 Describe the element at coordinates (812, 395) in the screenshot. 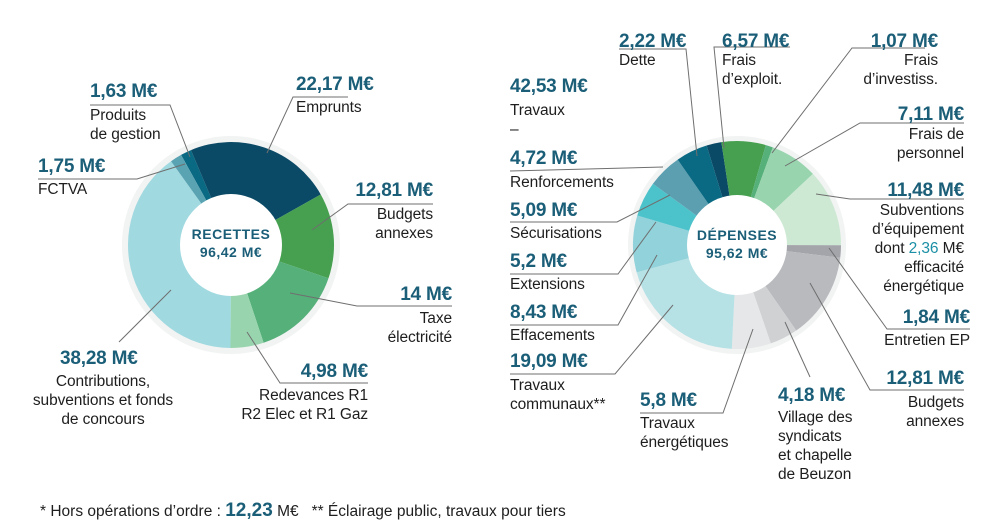

I see `value-village: 4,18 M€` at that location.